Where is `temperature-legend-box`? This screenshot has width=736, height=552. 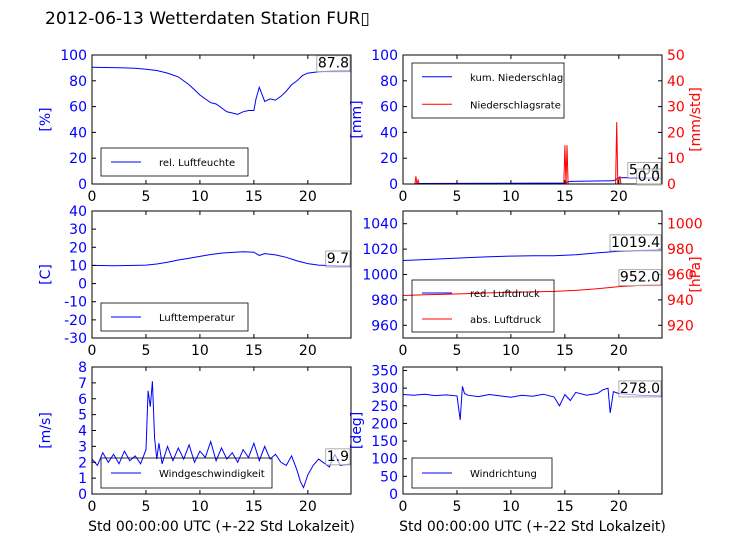
temperature-legend-box is located at coordinates (174, 317).